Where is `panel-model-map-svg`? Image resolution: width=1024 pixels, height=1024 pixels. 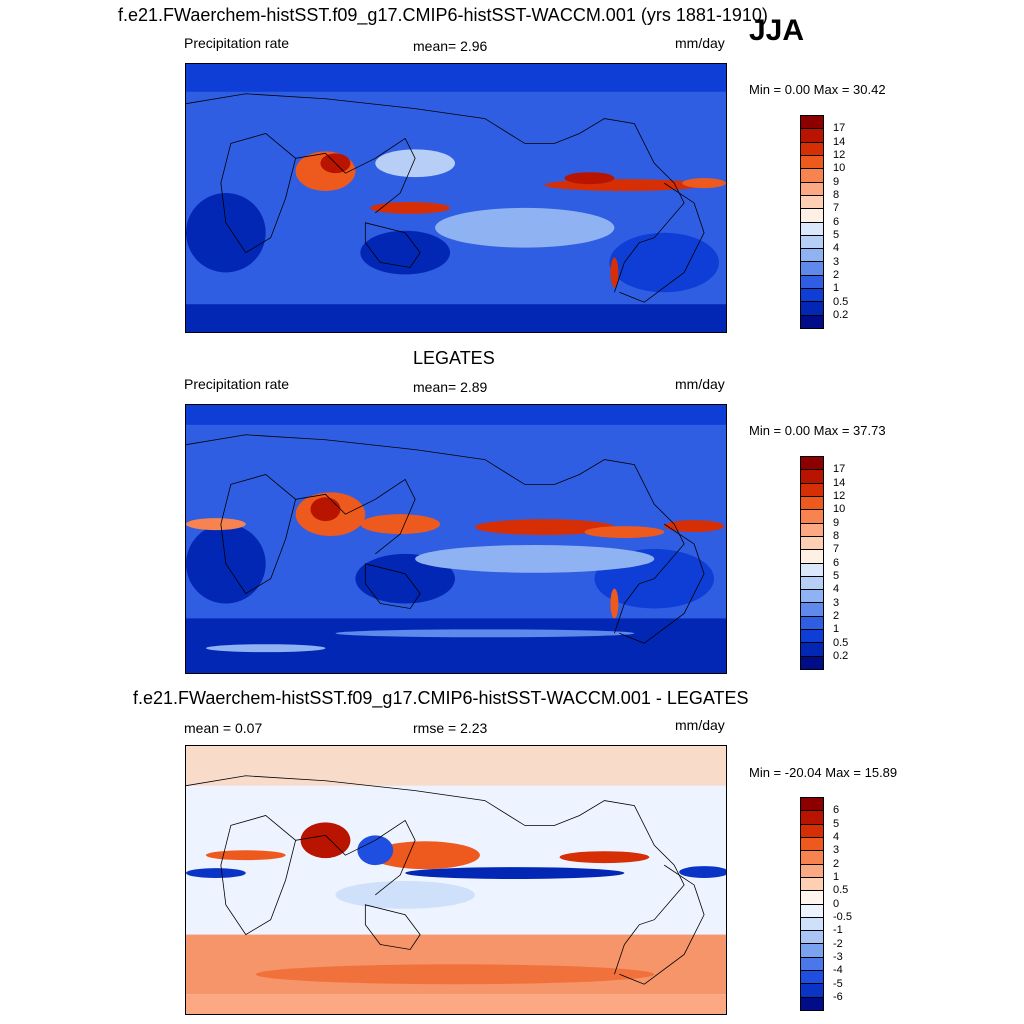 panel-model-map-svg is located at coordinates (456, 198).